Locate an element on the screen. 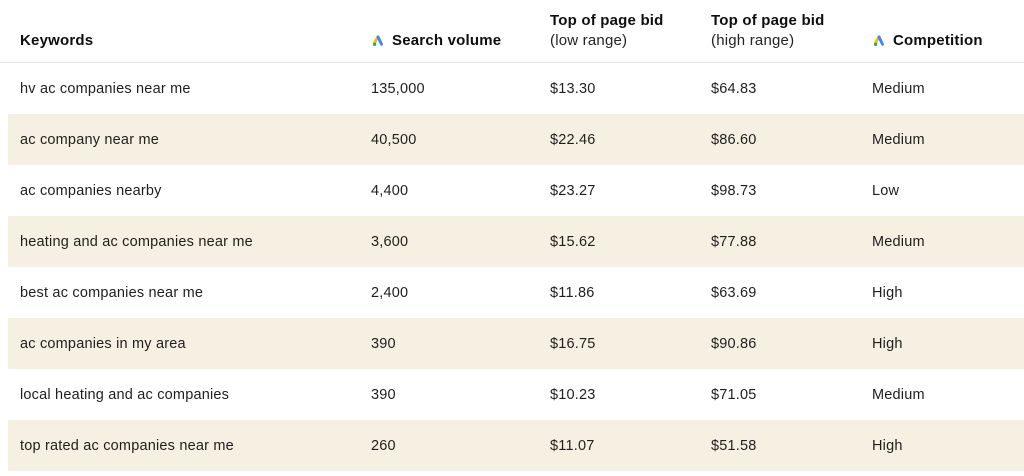 The image size is (1024, 476). competition-cell: Low is located at coordinates (886, 190).